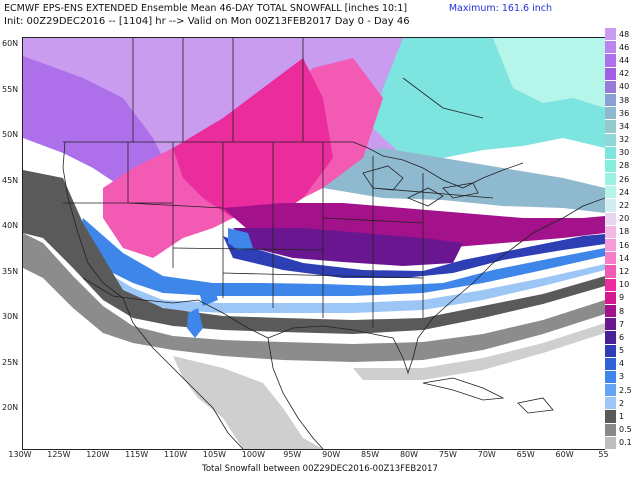  I want to click on blue-spots-mountains, so click(220, 283).